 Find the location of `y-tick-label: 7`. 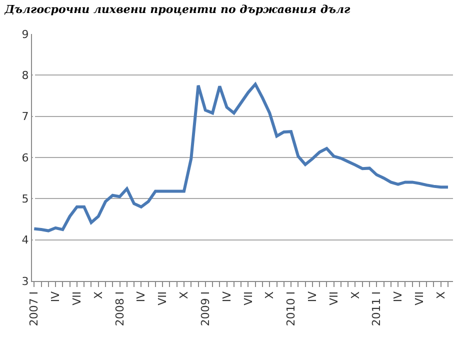

y-tick-label: 7 is located at coordinates (25, 117).